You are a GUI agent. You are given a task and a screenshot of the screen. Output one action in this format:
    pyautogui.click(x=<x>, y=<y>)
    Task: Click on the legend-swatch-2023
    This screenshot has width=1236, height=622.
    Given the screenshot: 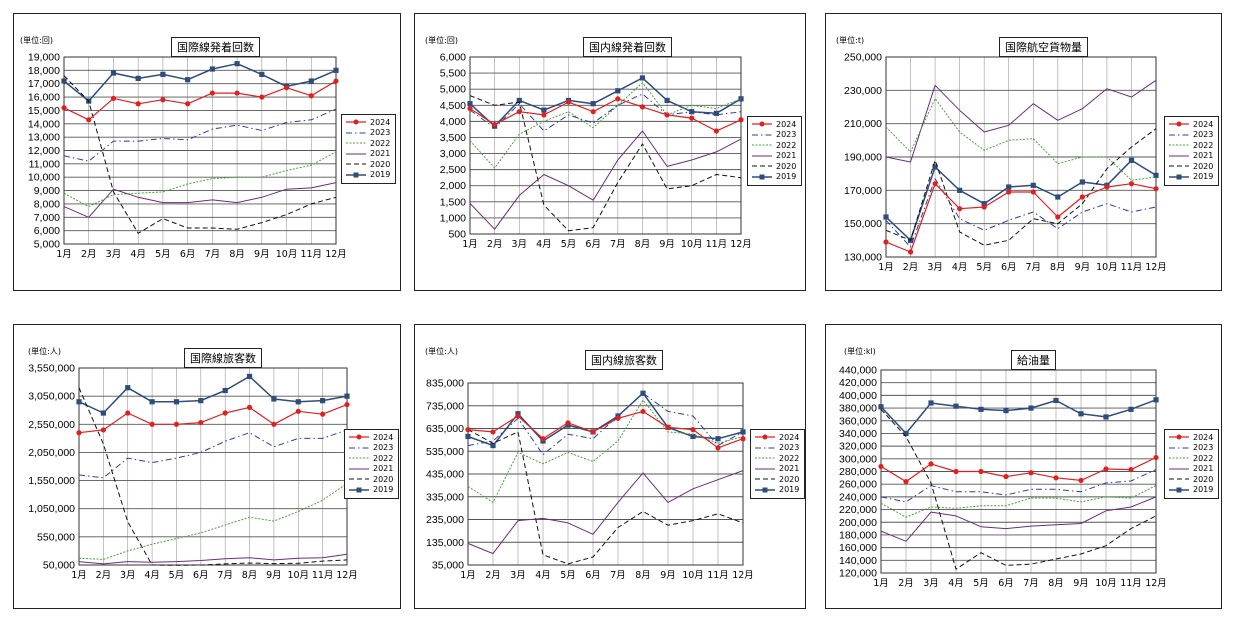 What is the action you would take?
    pyautogui.click(x=1179, y=135)
    